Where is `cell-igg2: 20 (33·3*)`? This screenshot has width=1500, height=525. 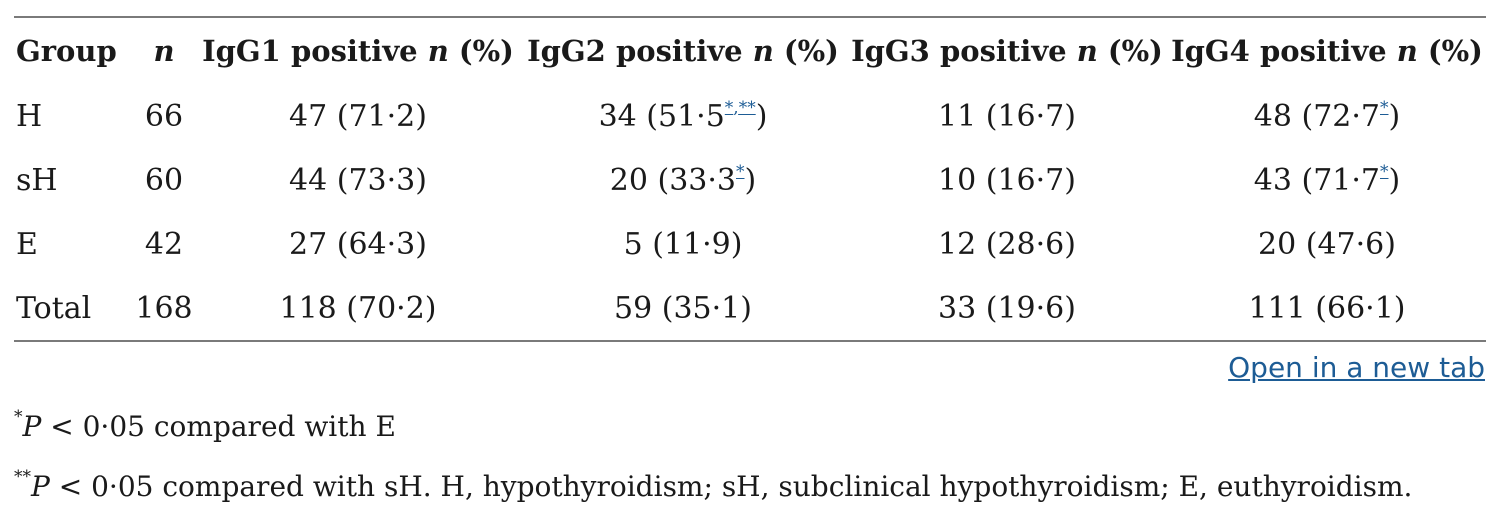 cell-igg2: 20 (33·3*) is located at coordinates (683, 180).